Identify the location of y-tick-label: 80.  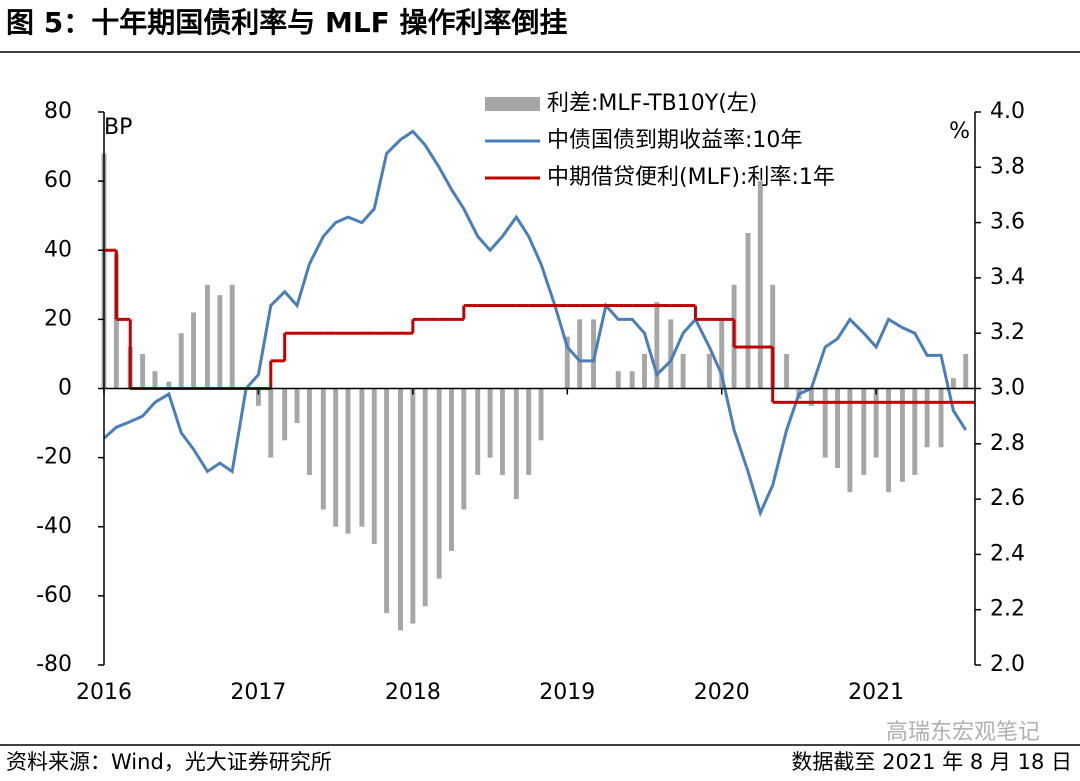
(58, 111).